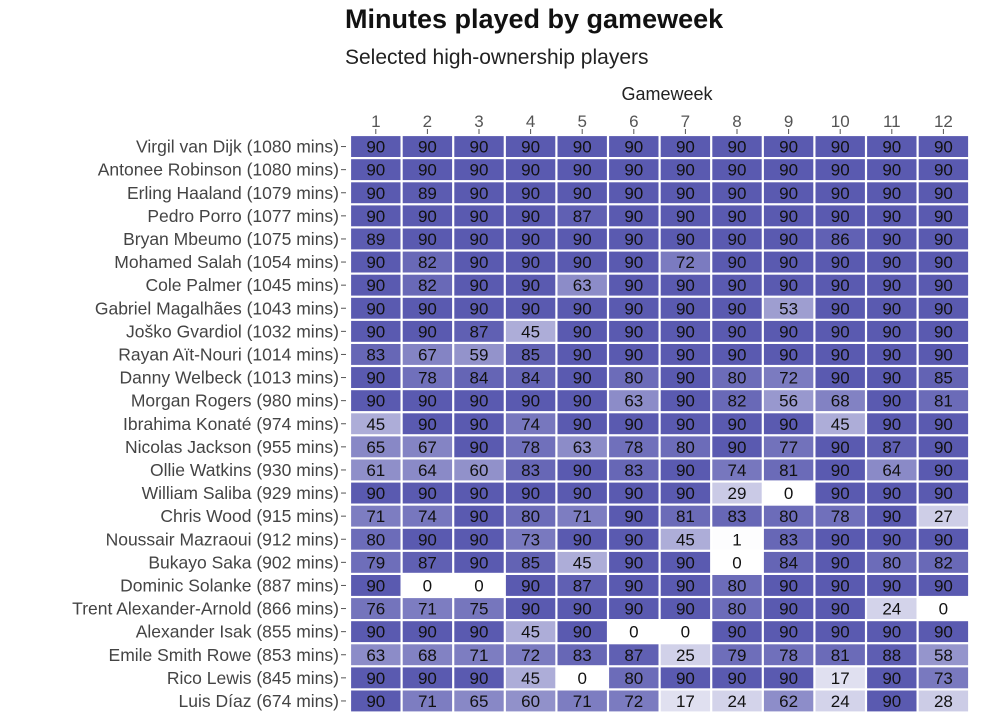  I want to click on cell-value-label: 82, so click(427, 262).